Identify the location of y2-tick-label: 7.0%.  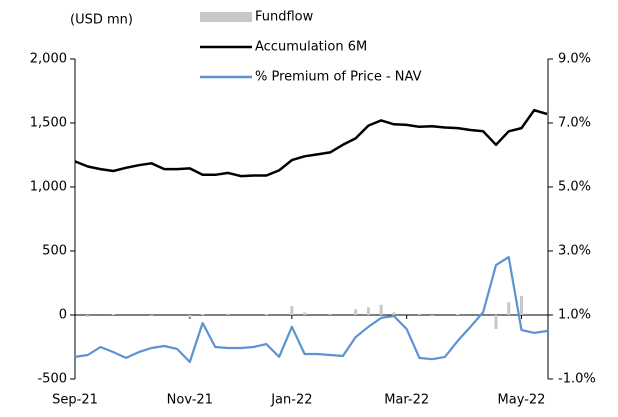
(574, 123).